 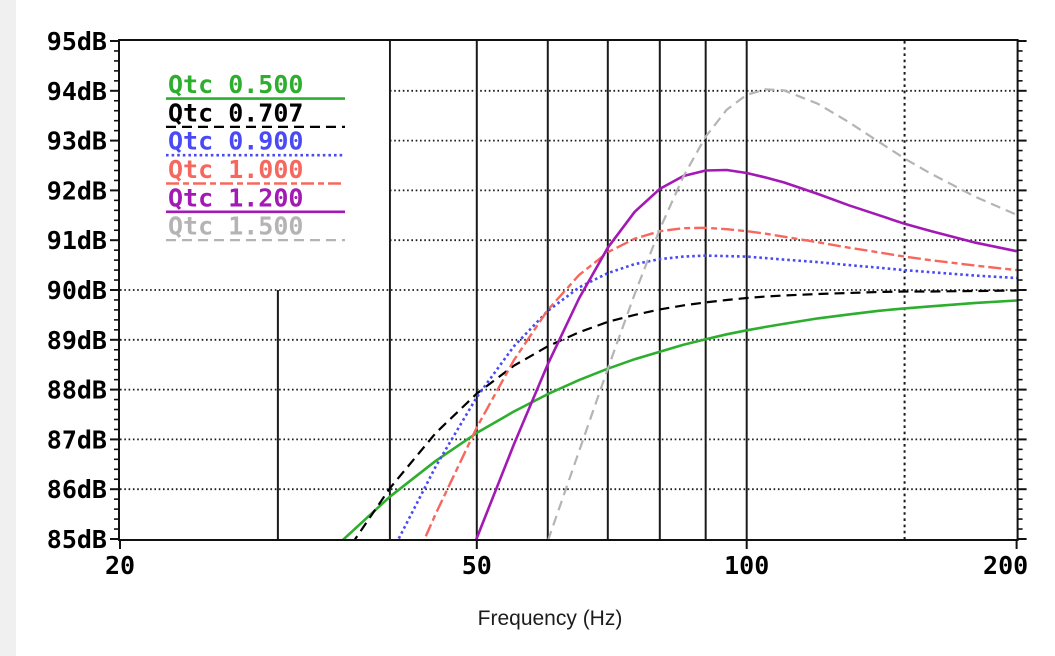 What do you see at coordinates (235, 197) in the screenshot?
I see `legend-label-4: Qtc 1.200` at bounding box center [235, 197].